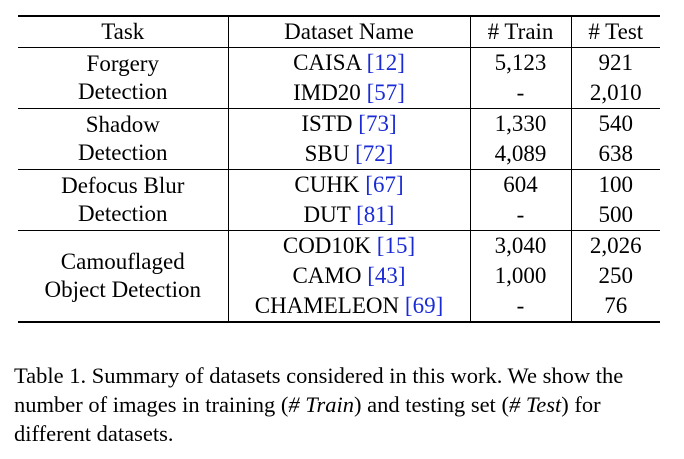 The image size is (684, 459). I want to click on dataset-name-cell: IMD20 [57], so click(349, 93).